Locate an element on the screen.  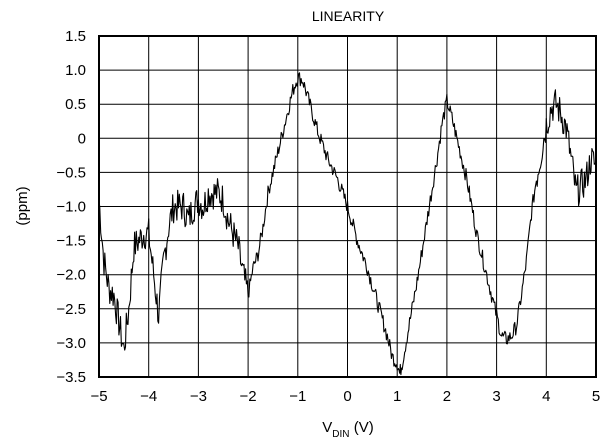
y-tick-label: −3.5 is located at coordinates (71, 377).